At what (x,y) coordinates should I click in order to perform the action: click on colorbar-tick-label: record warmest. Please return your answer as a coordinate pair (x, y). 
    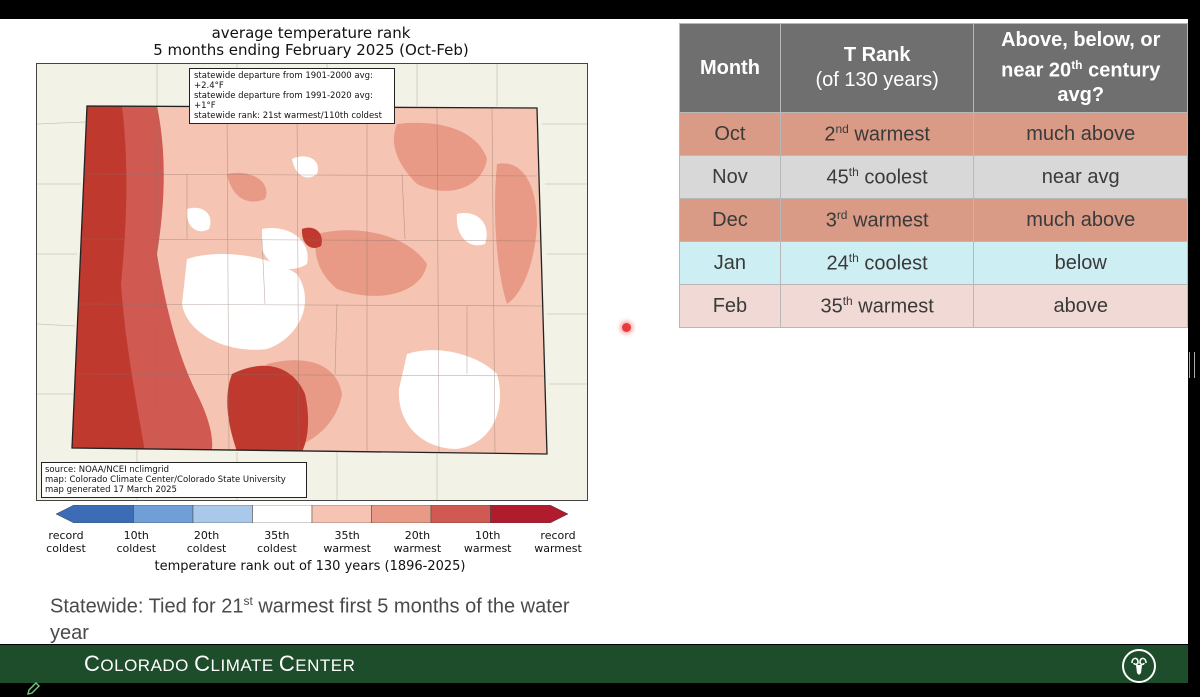
    Looking at the image, I should click on (558, 542).